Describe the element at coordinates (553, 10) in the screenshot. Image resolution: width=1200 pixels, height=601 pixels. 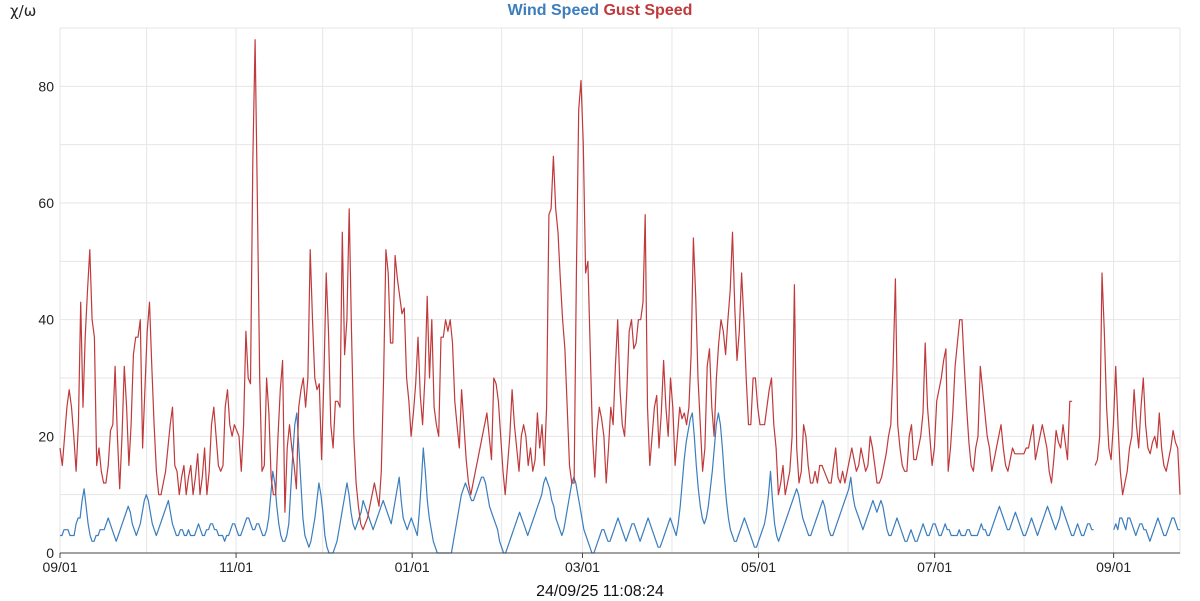
I see `legend-wind-speed: Wind Speed` at that location.